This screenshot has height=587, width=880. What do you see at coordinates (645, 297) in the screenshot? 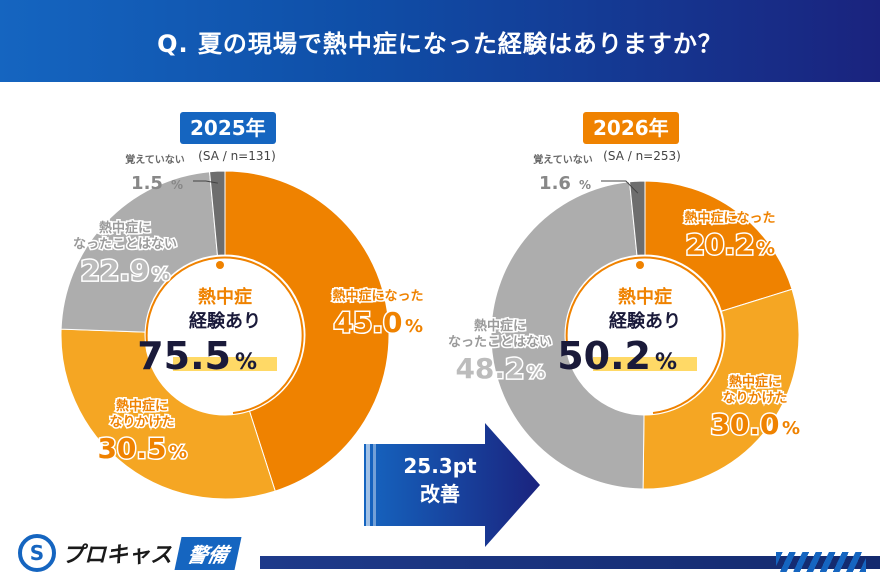
I see `donut-1-center-title-1: 熱中症` at bounding box center [645, 297].